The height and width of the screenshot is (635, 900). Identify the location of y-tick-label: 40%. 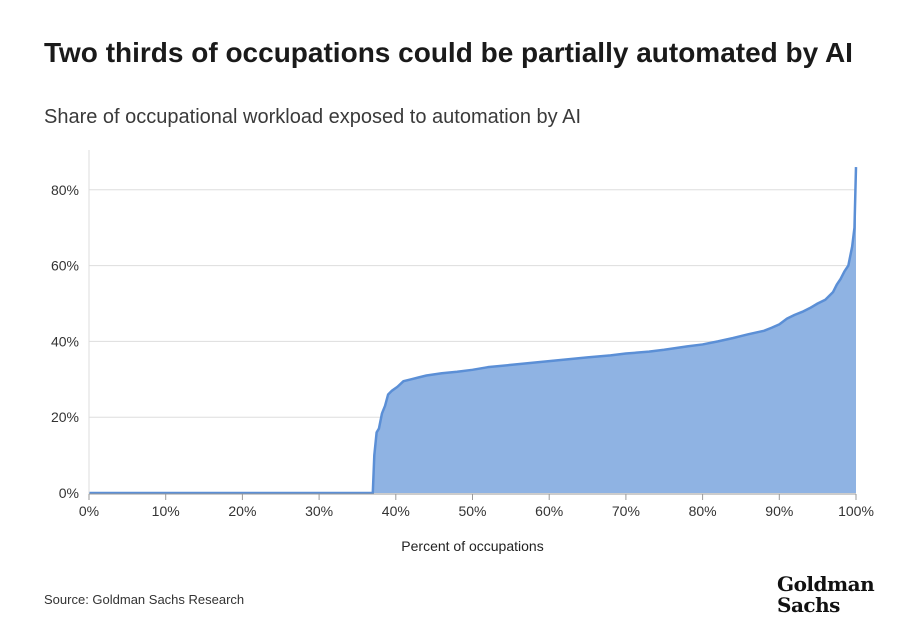
(65, 341).